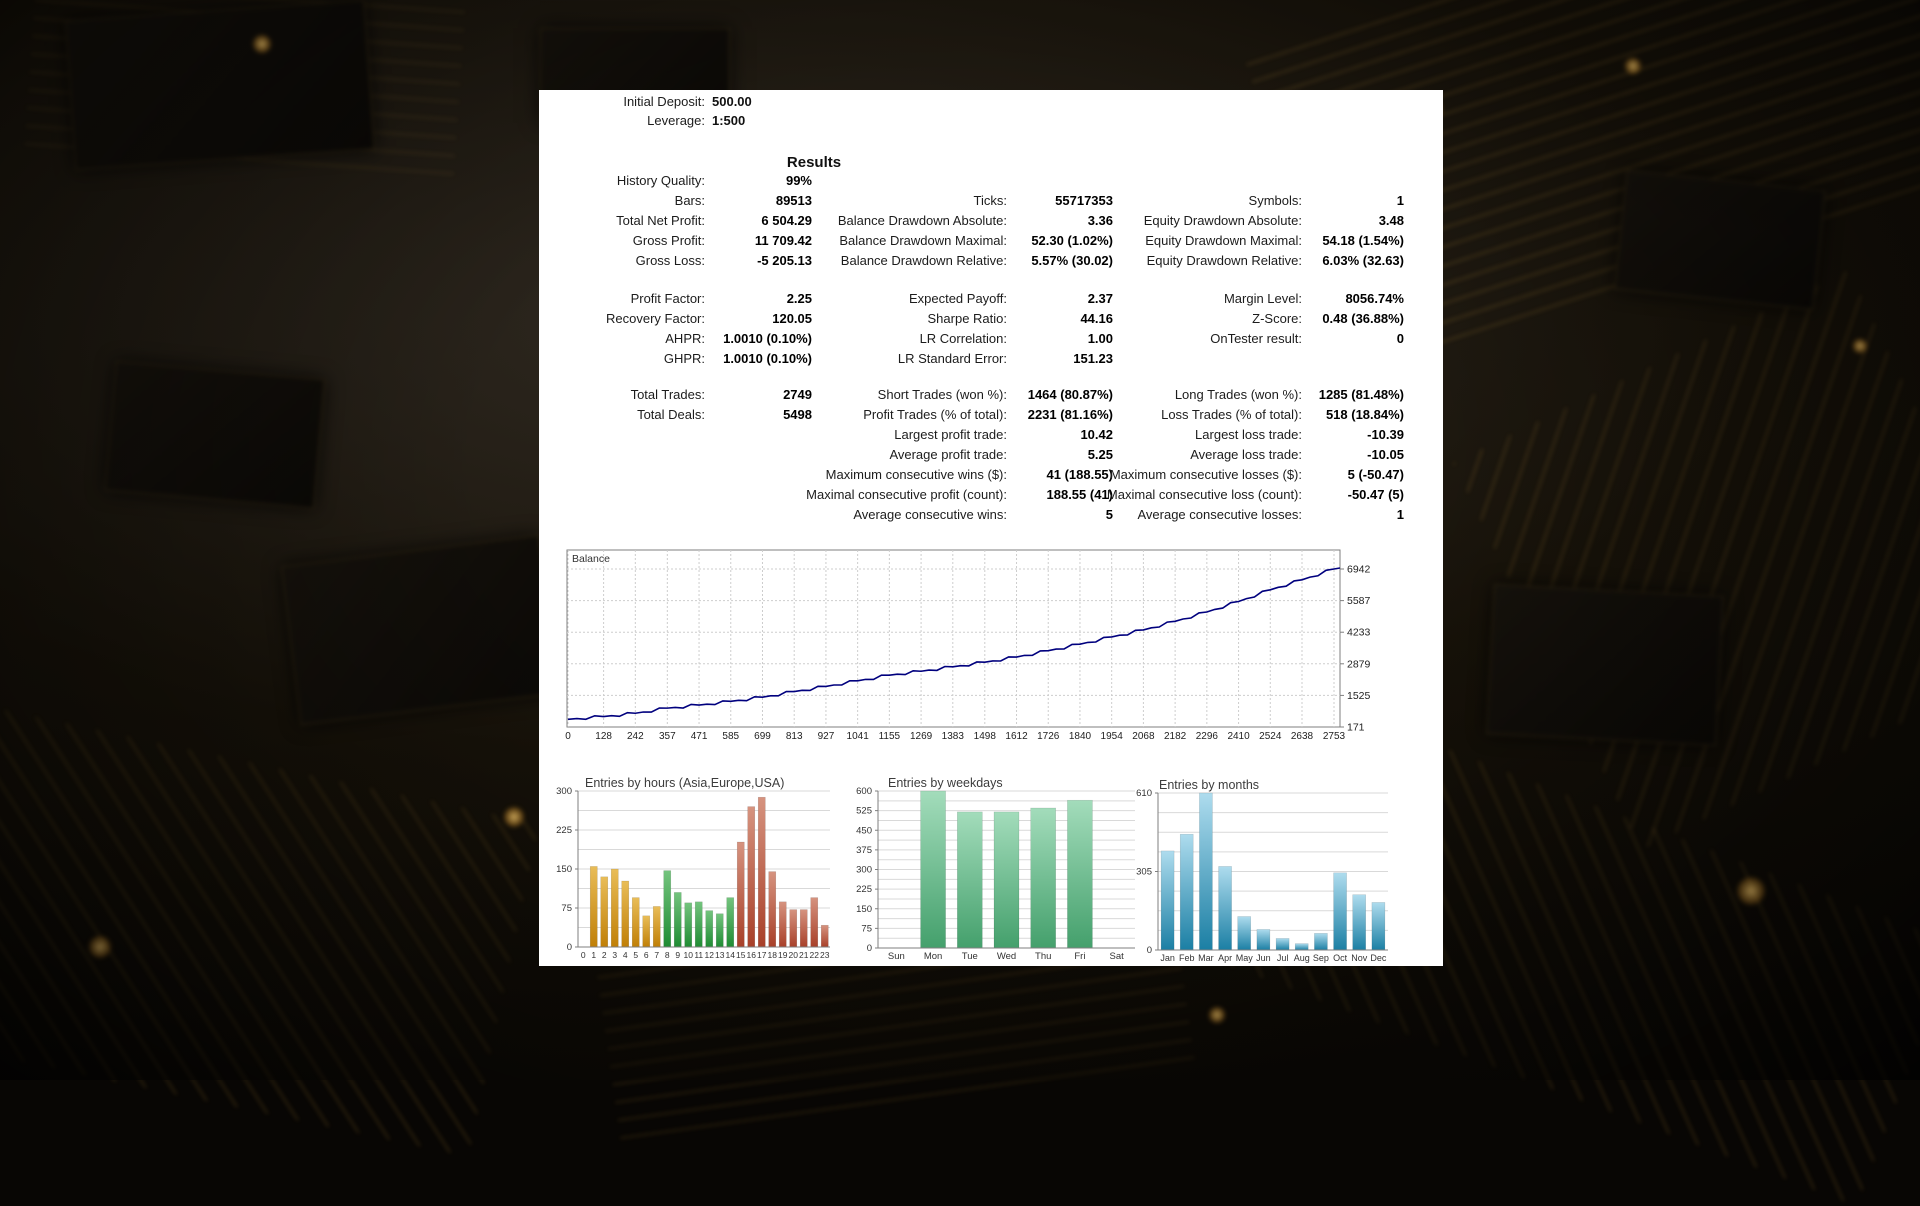 This screenshot has height=1206, width=1920. I want to click on tick-label: Sep, so click(1321, 958).